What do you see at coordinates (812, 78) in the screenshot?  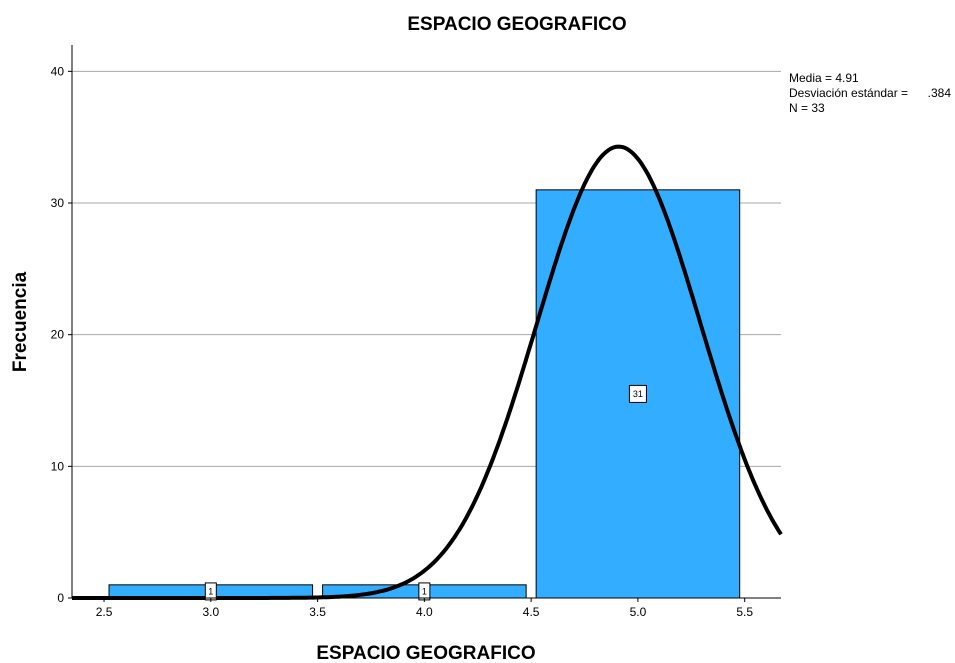 I see `stat-mean-label: Media =` at bounding box center [812, 78].